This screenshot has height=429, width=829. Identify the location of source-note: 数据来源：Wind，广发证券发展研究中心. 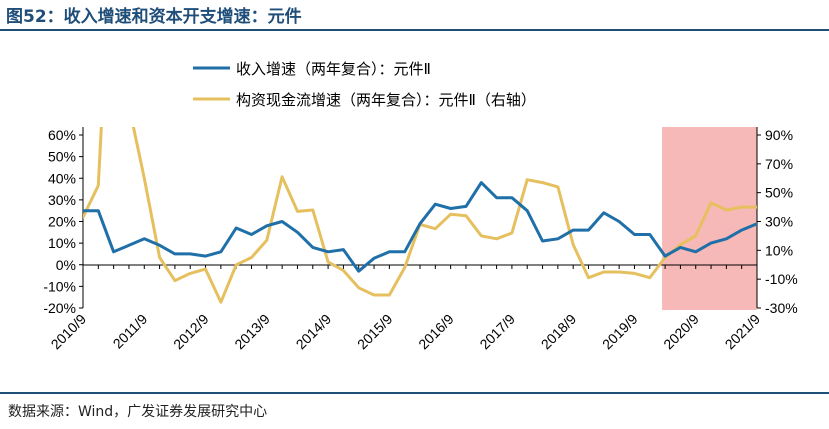
(138, 412).